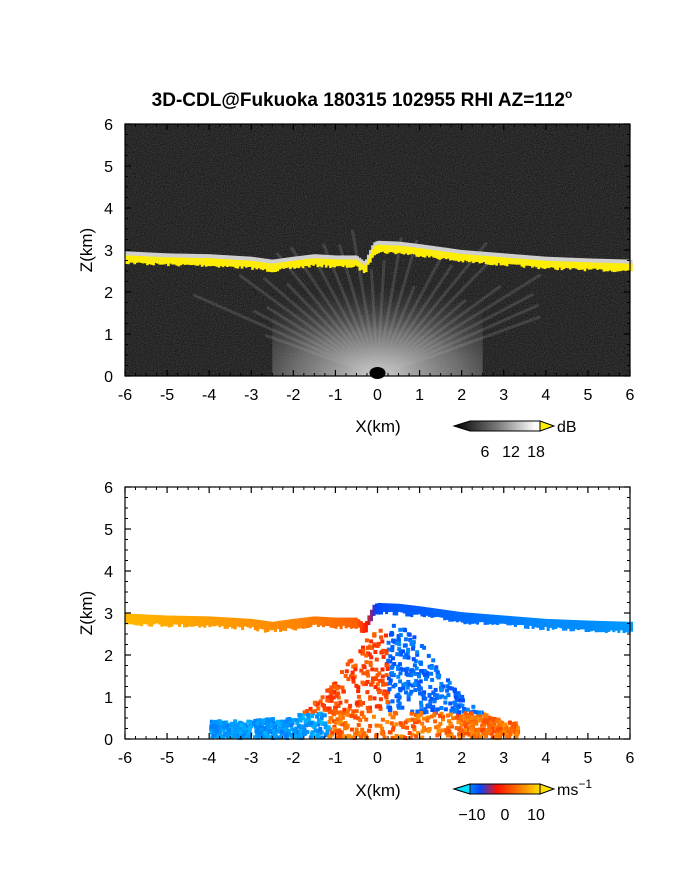  I want to click on velocity-ytick-label: 2, so click(108, 656).